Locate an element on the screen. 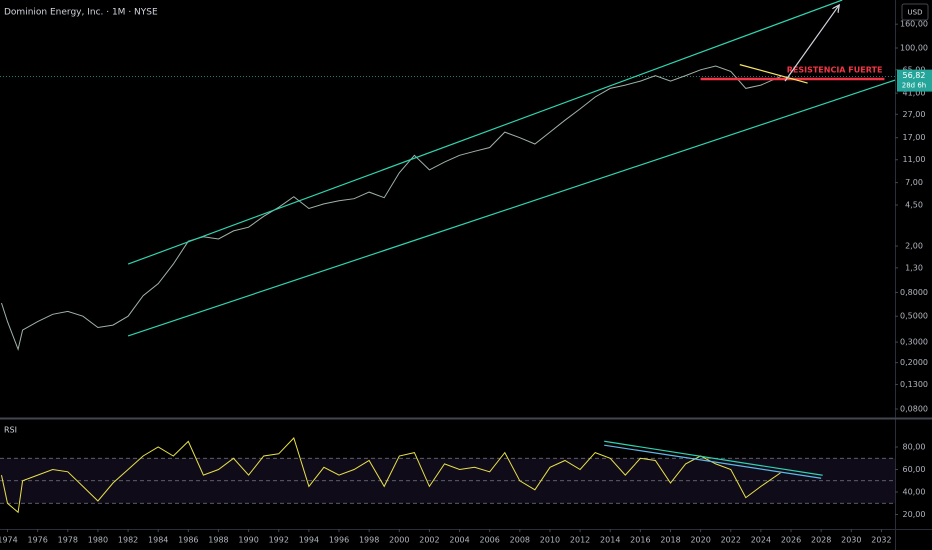 The width and height of the screenshot is (932, 550). x-tick-label: 2006 is located at coordinates (490, 540).